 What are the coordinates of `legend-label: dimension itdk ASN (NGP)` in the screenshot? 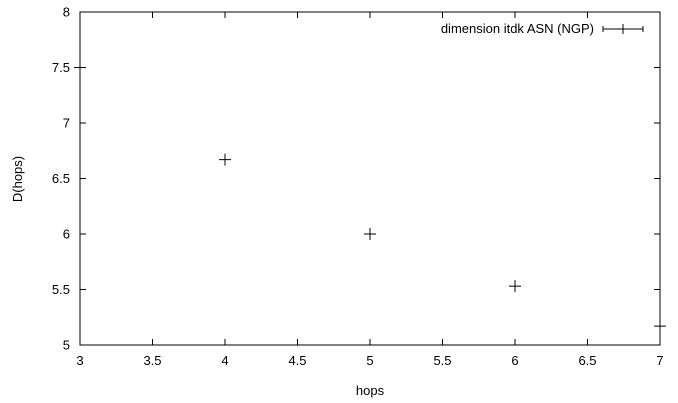 It's located at (517, 28).